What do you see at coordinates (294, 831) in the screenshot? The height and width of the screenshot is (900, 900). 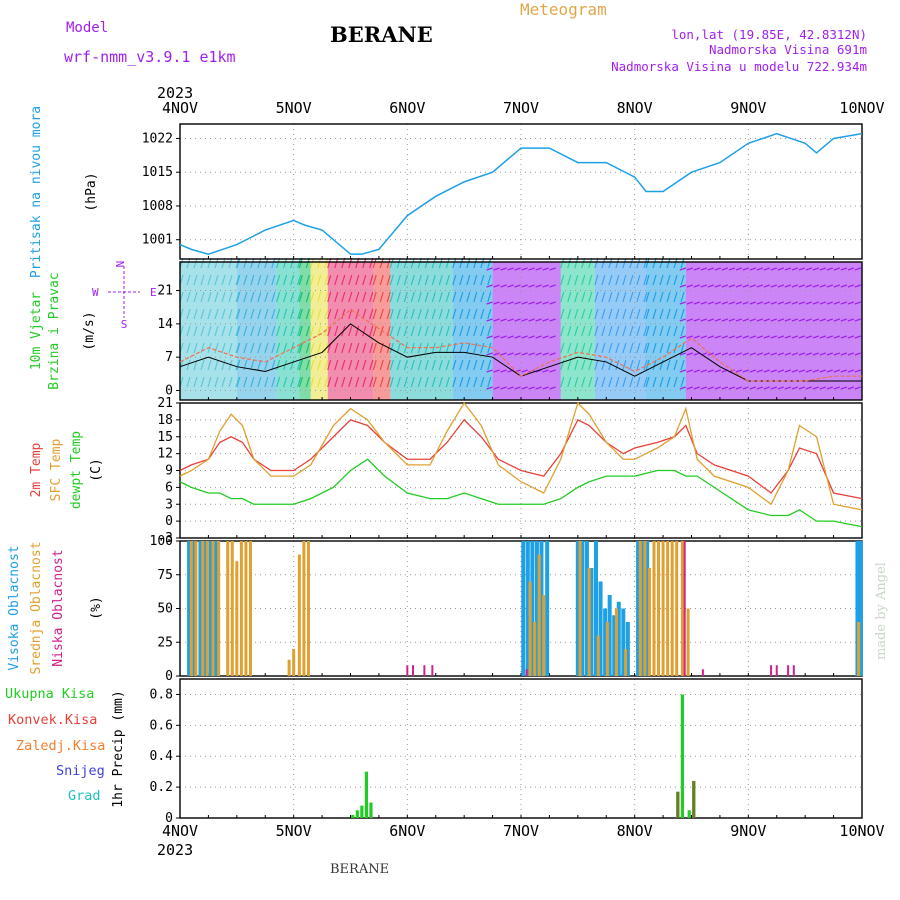 I see `time-label-bottom: 5NOV` at bounding box center [294, 831].